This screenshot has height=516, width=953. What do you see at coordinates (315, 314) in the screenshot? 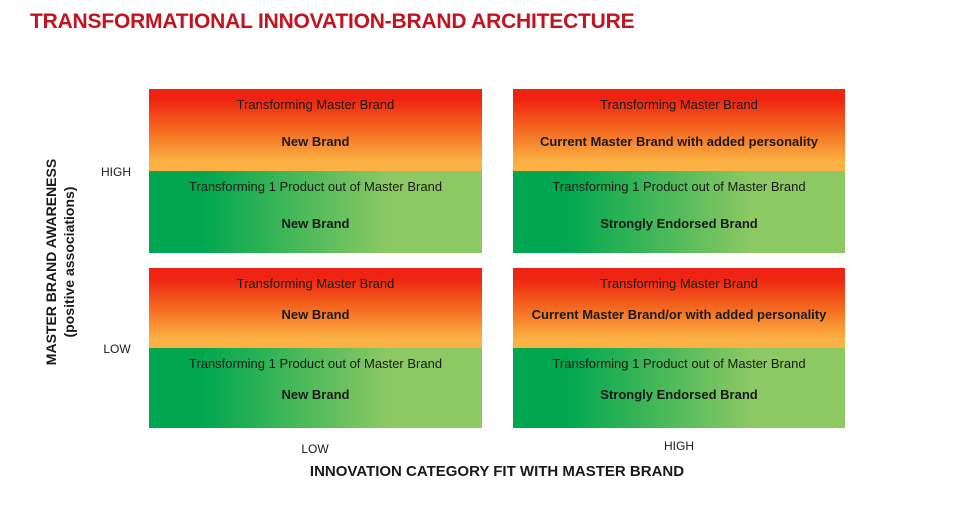
I see `quadrant-bottom-left-red-recommendation: New Brand` at bounding box center [315, 314].